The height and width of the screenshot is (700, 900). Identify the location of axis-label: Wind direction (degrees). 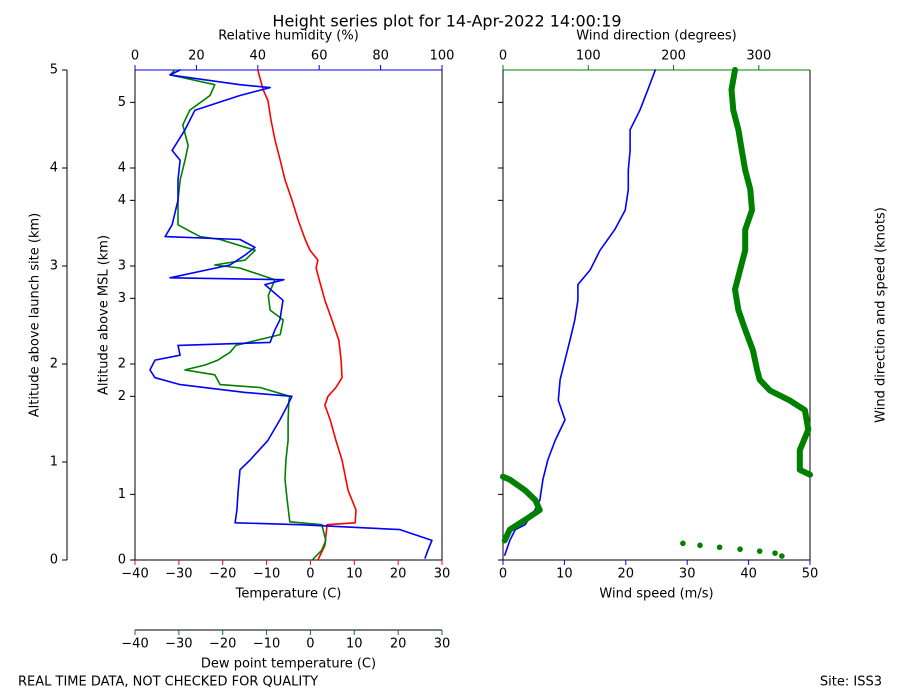
(656, 36).